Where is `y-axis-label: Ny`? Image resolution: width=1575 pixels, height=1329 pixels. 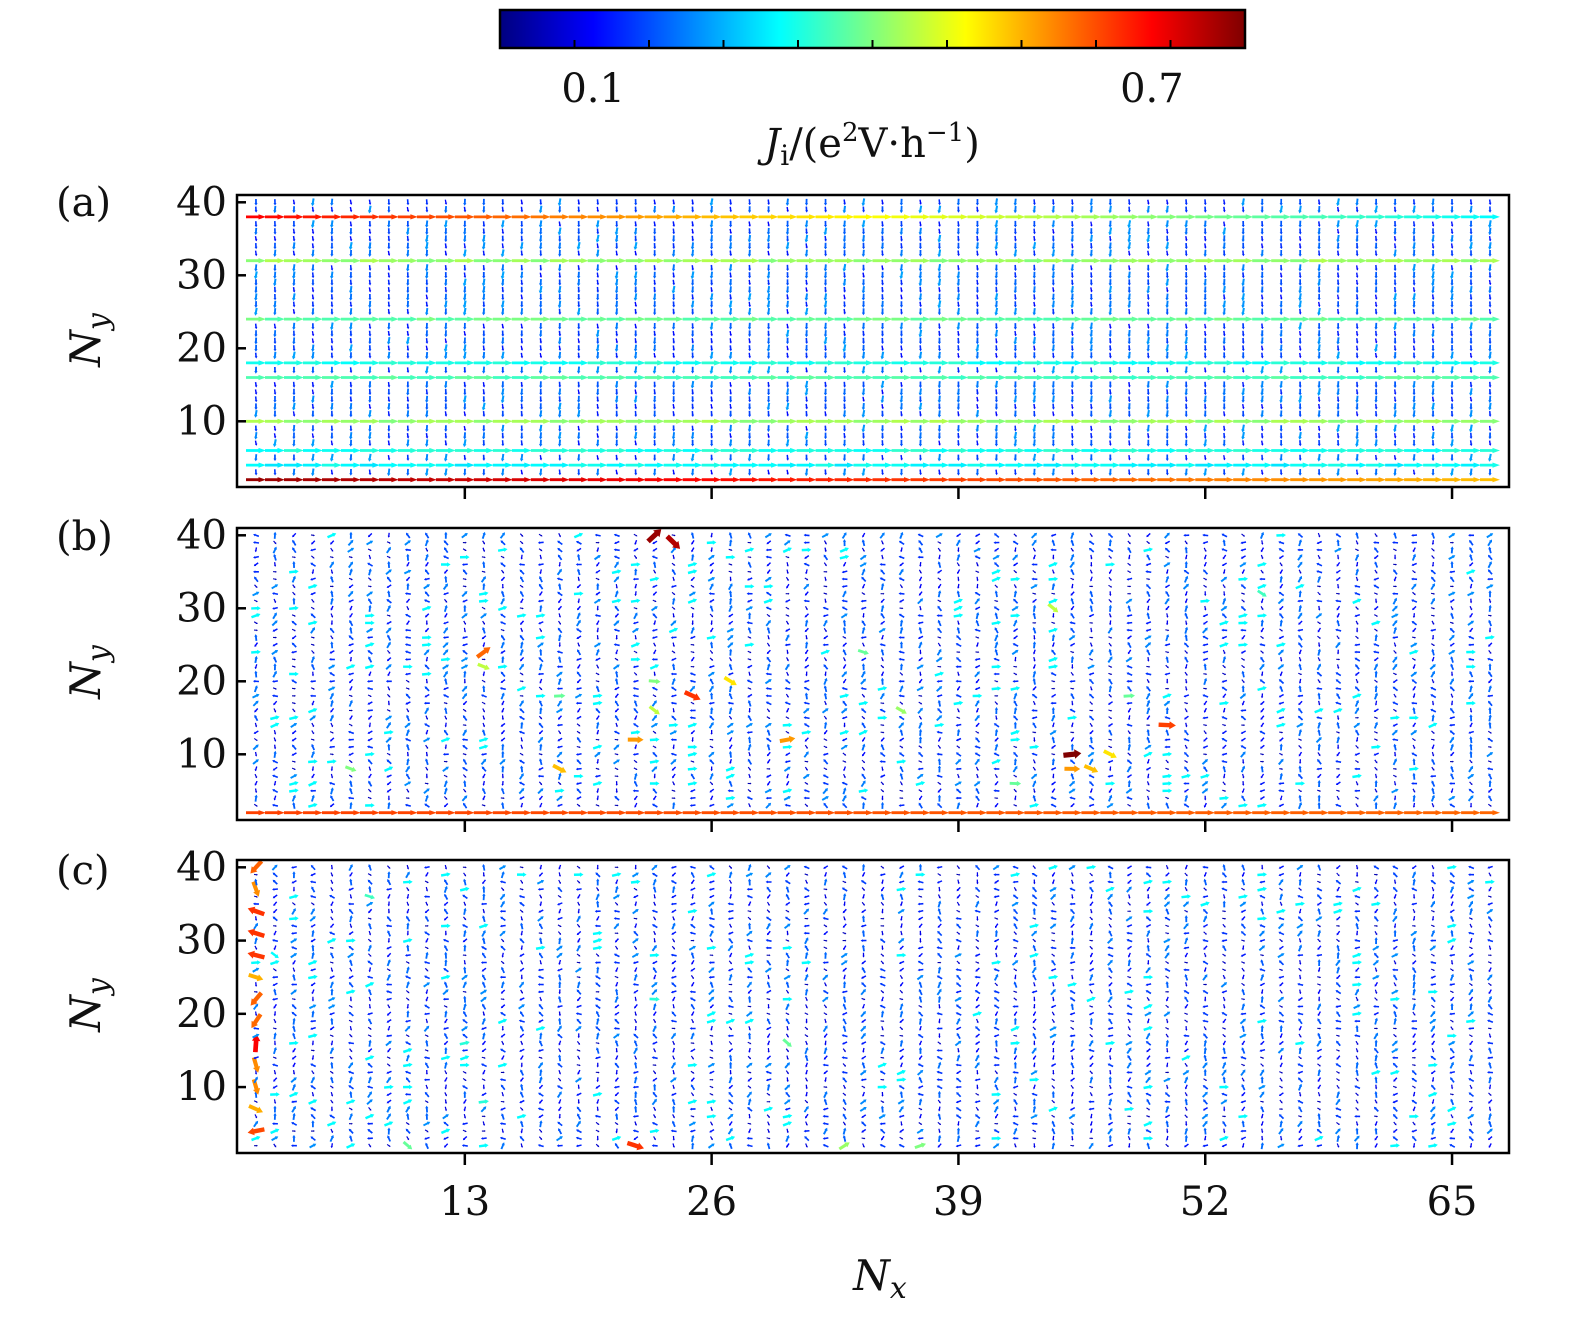
y-axis-label: Ny is located at coordinates (88, 340).